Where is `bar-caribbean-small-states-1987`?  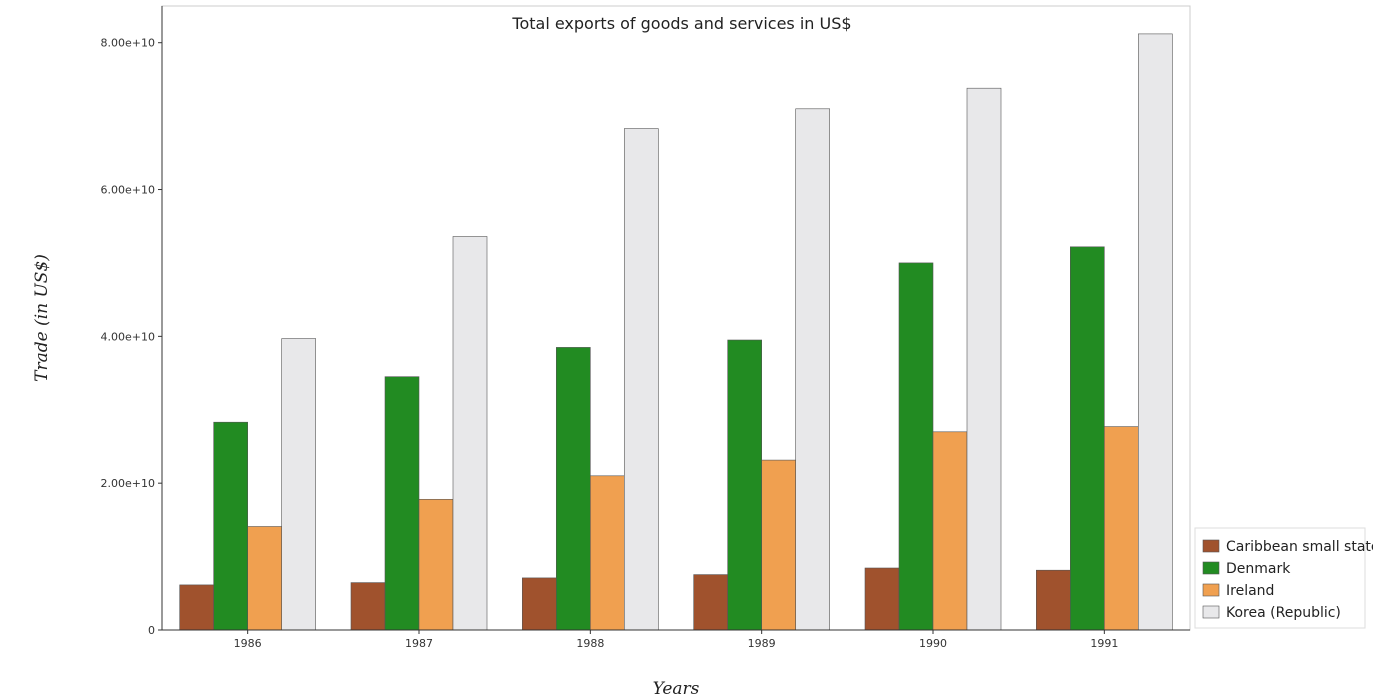 bar-caribbean-small-states-1987 is located at coordinates (368, 606).